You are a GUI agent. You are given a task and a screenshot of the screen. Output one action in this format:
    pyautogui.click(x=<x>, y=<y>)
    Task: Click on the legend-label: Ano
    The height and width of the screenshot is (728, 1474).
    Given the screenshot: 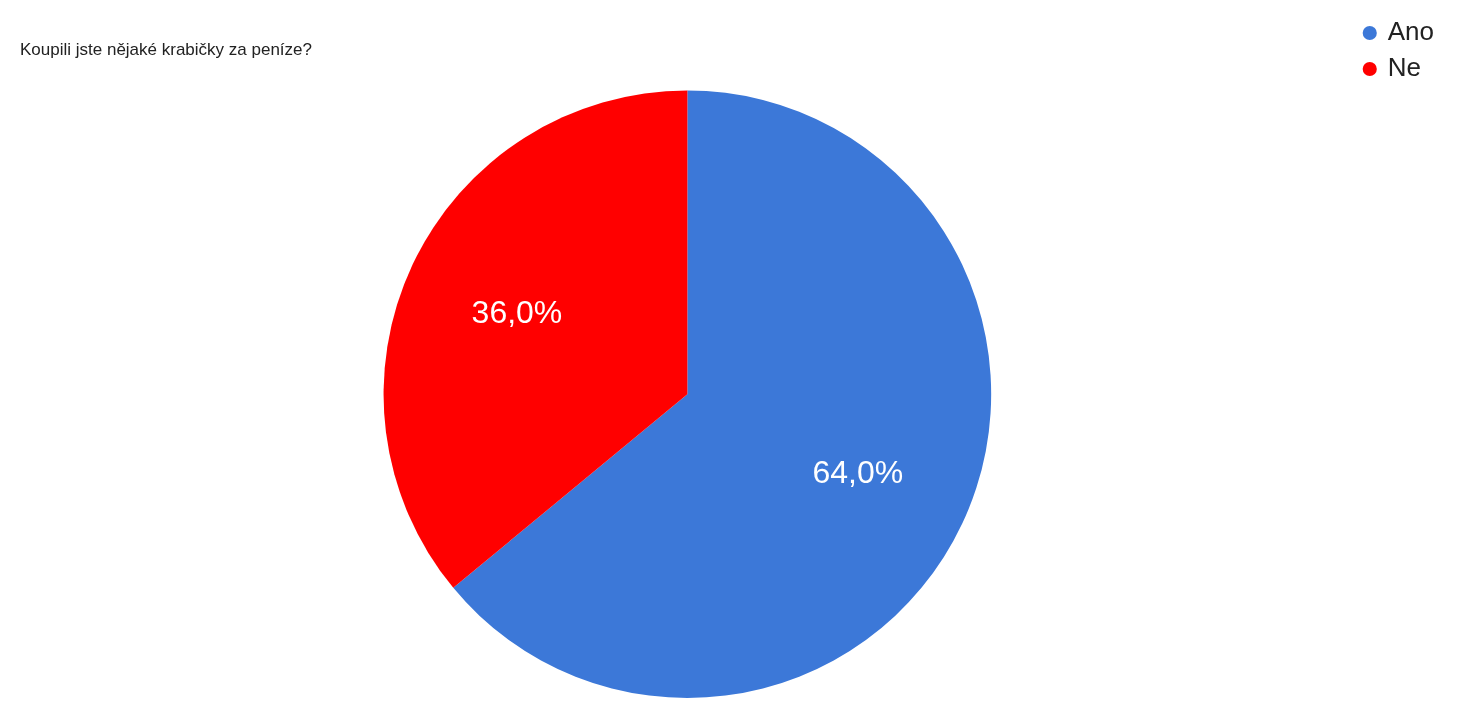 What is the action you would take?
    pyautogui.click(x=1410, y=31)
    